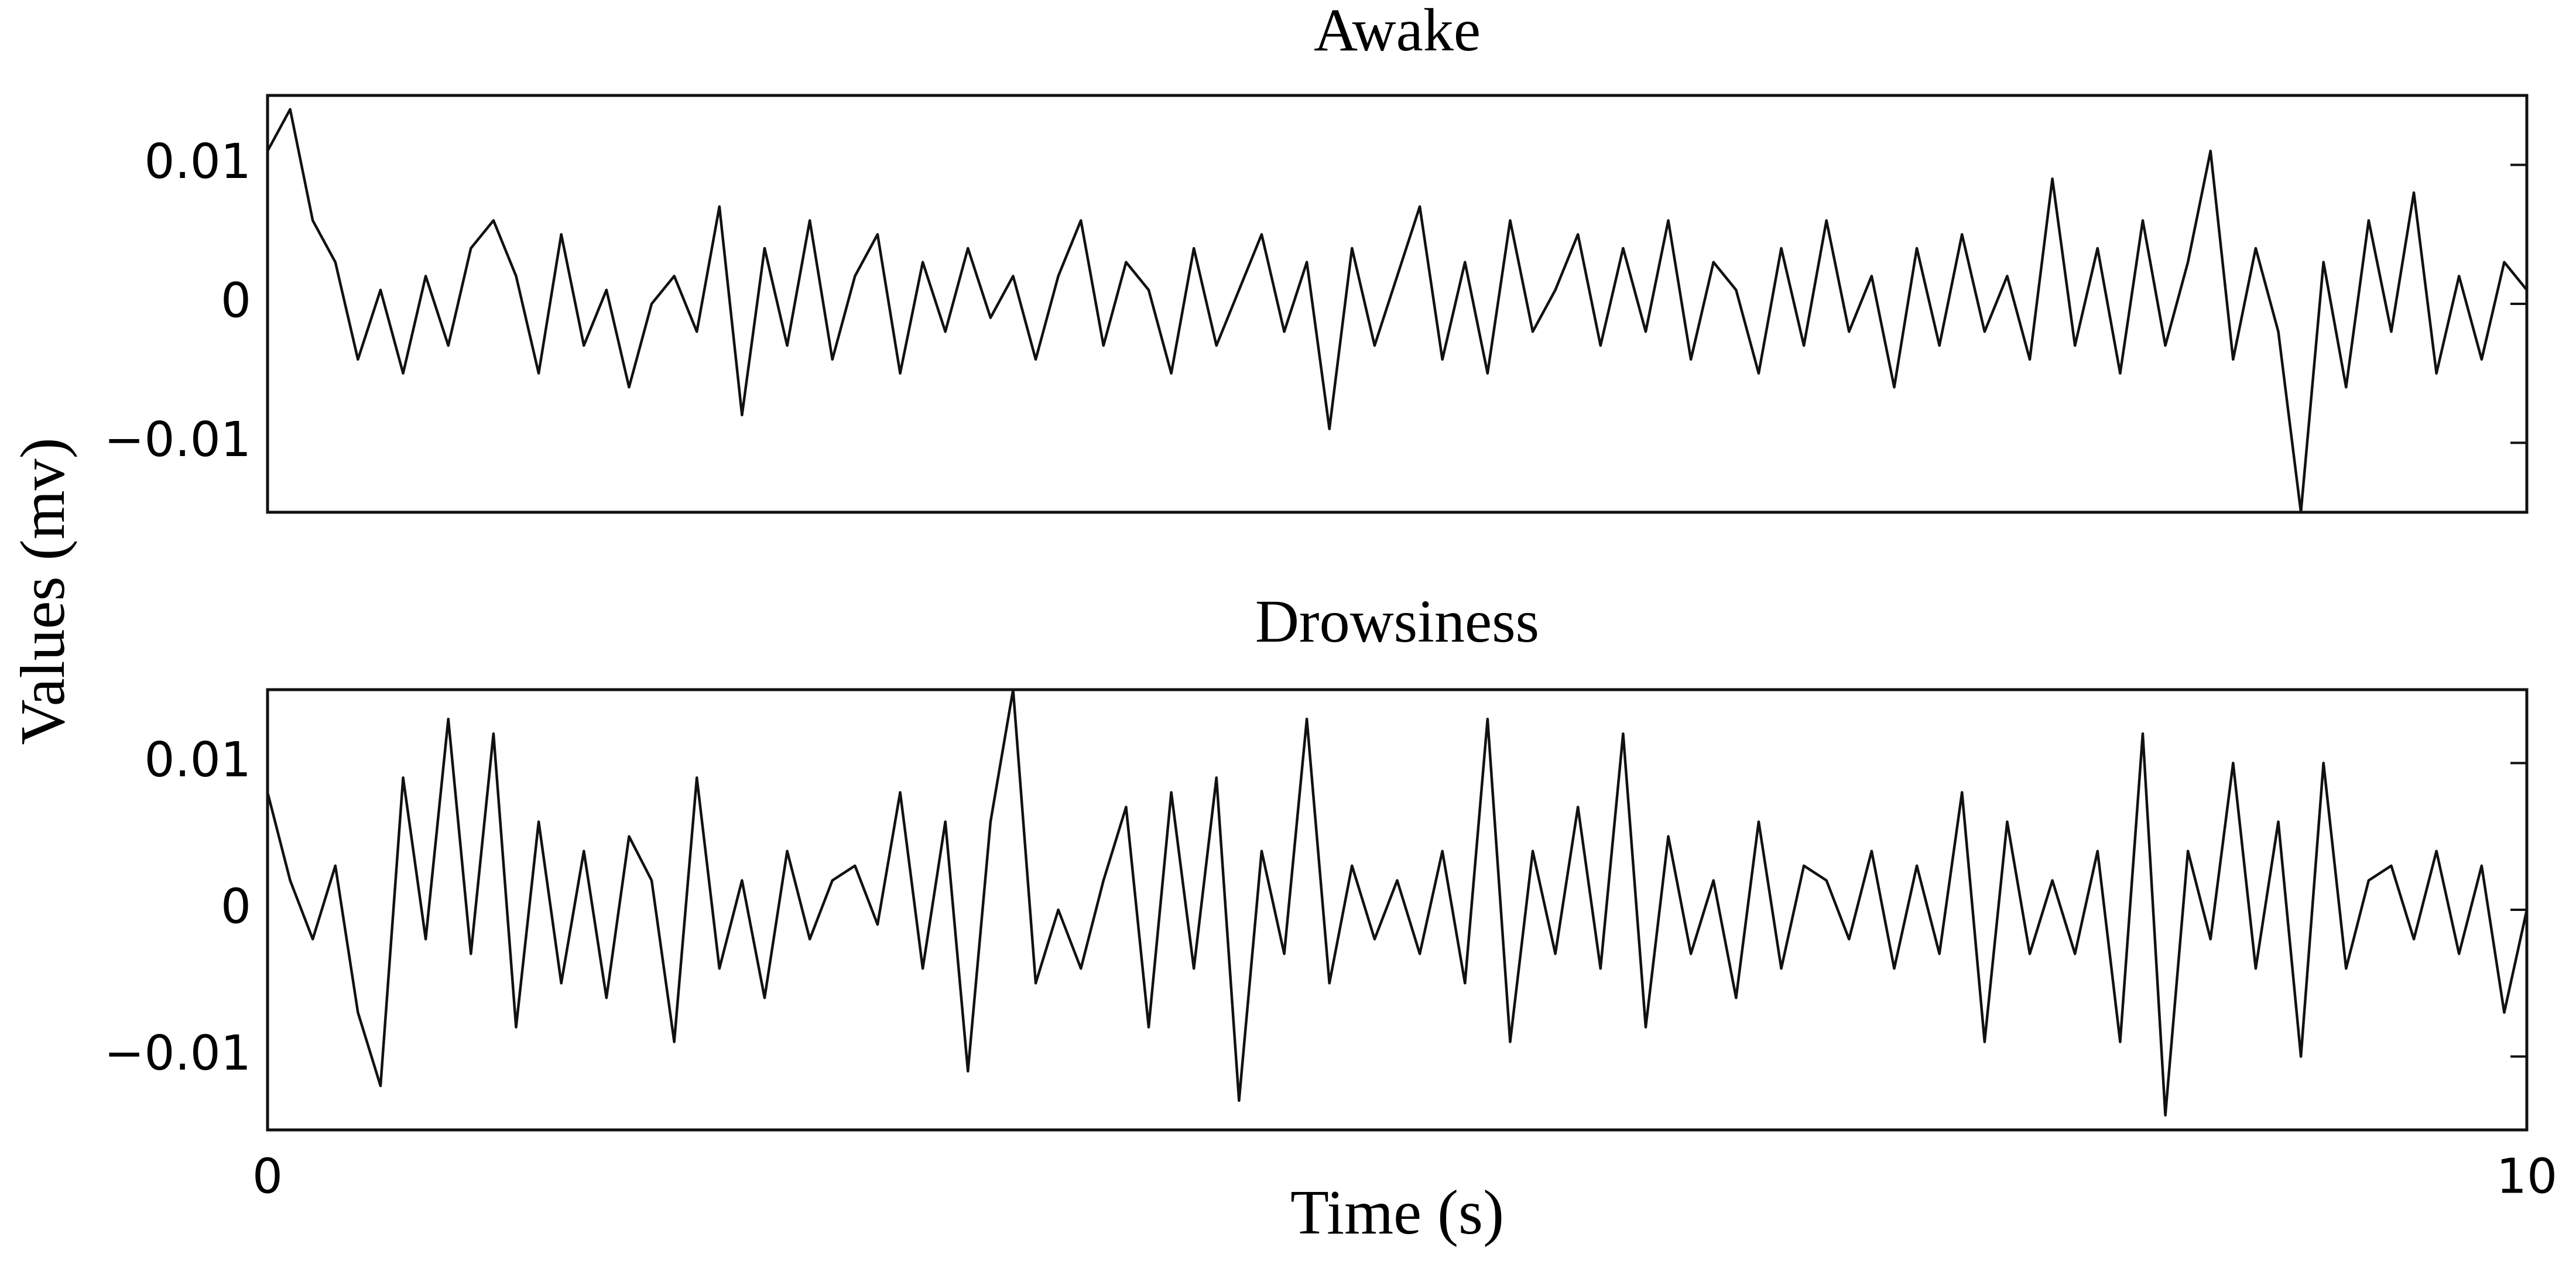  What do you see at coordinates (2526, 1176) in the screenshot?
I see `x-tick-label: 10` at bounding box center [2526, 1176].